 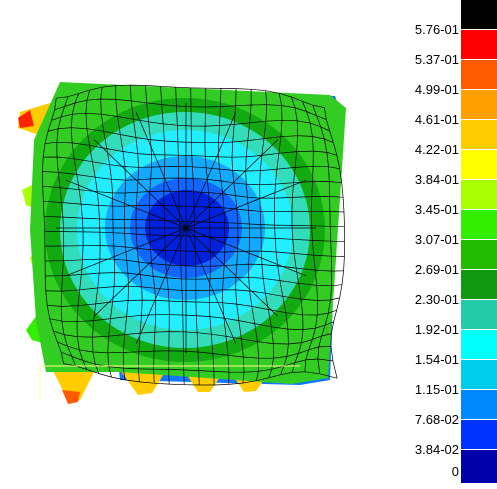 I want to click on legend-label: 1.54-01, so click(x=436, y=359).